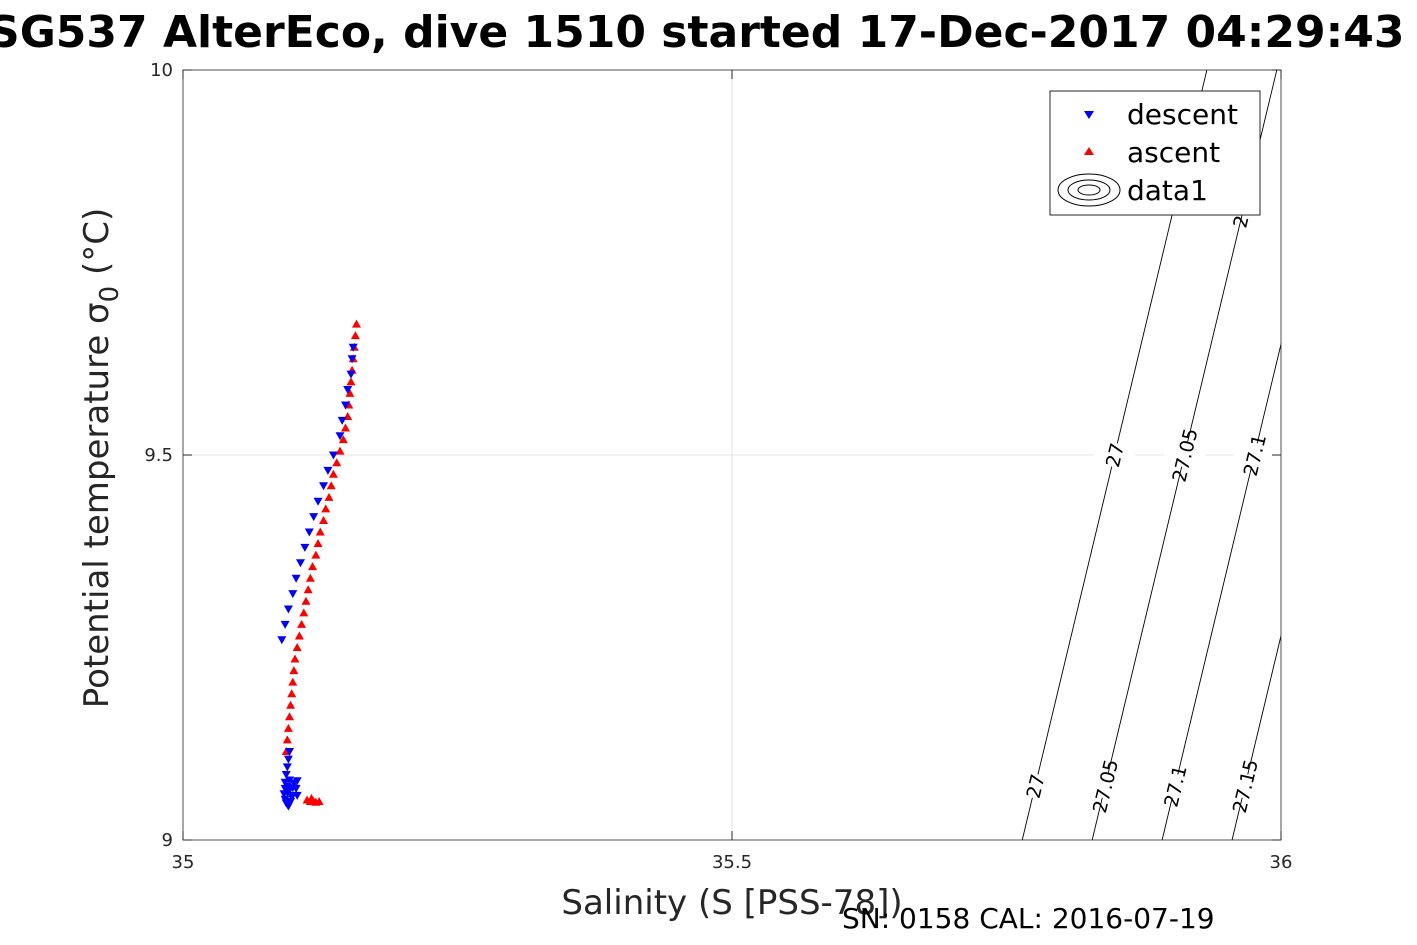  I want to click on y-axis-label-unit: (°C), so click(97, 247).